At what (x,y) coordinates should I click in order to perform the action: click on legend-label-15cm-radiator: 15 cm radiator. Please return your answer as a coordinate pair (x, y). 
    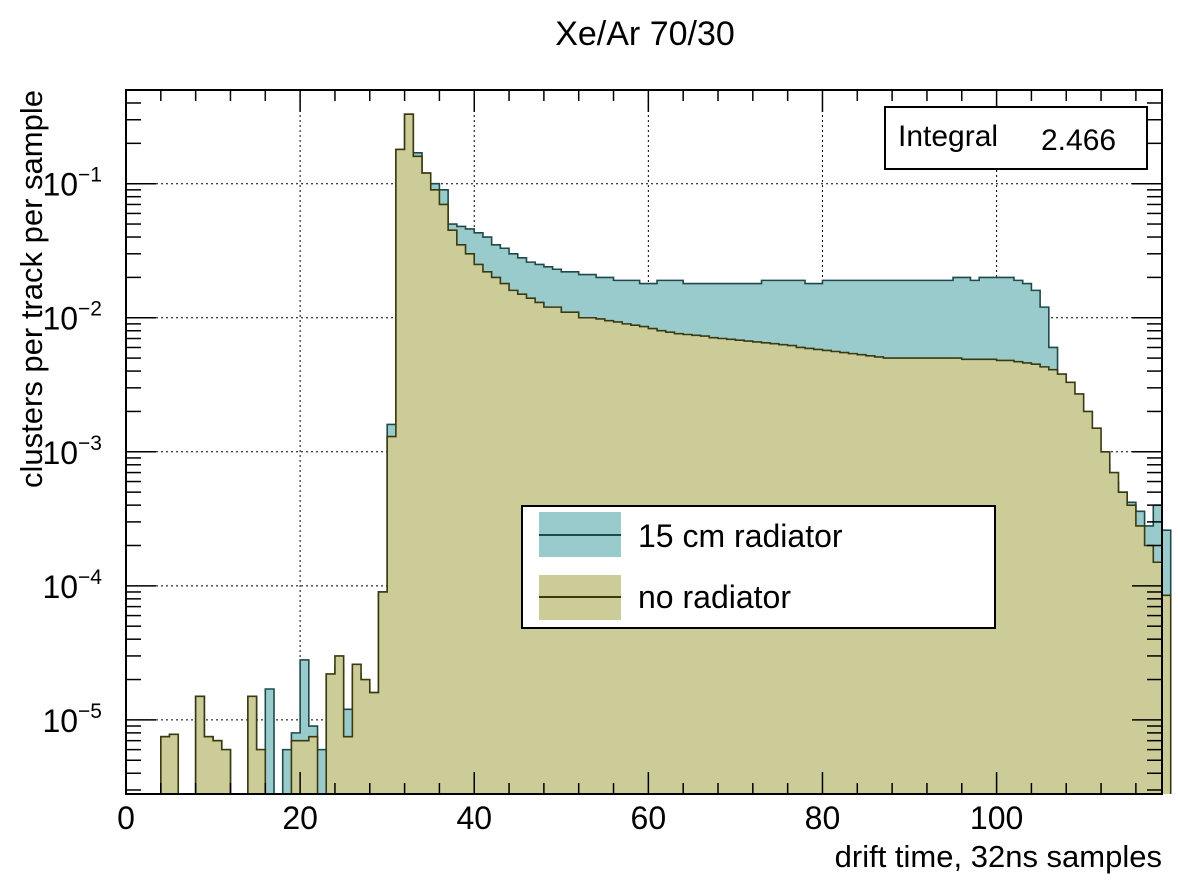
    Looking at the image, I should click on (740, 536).